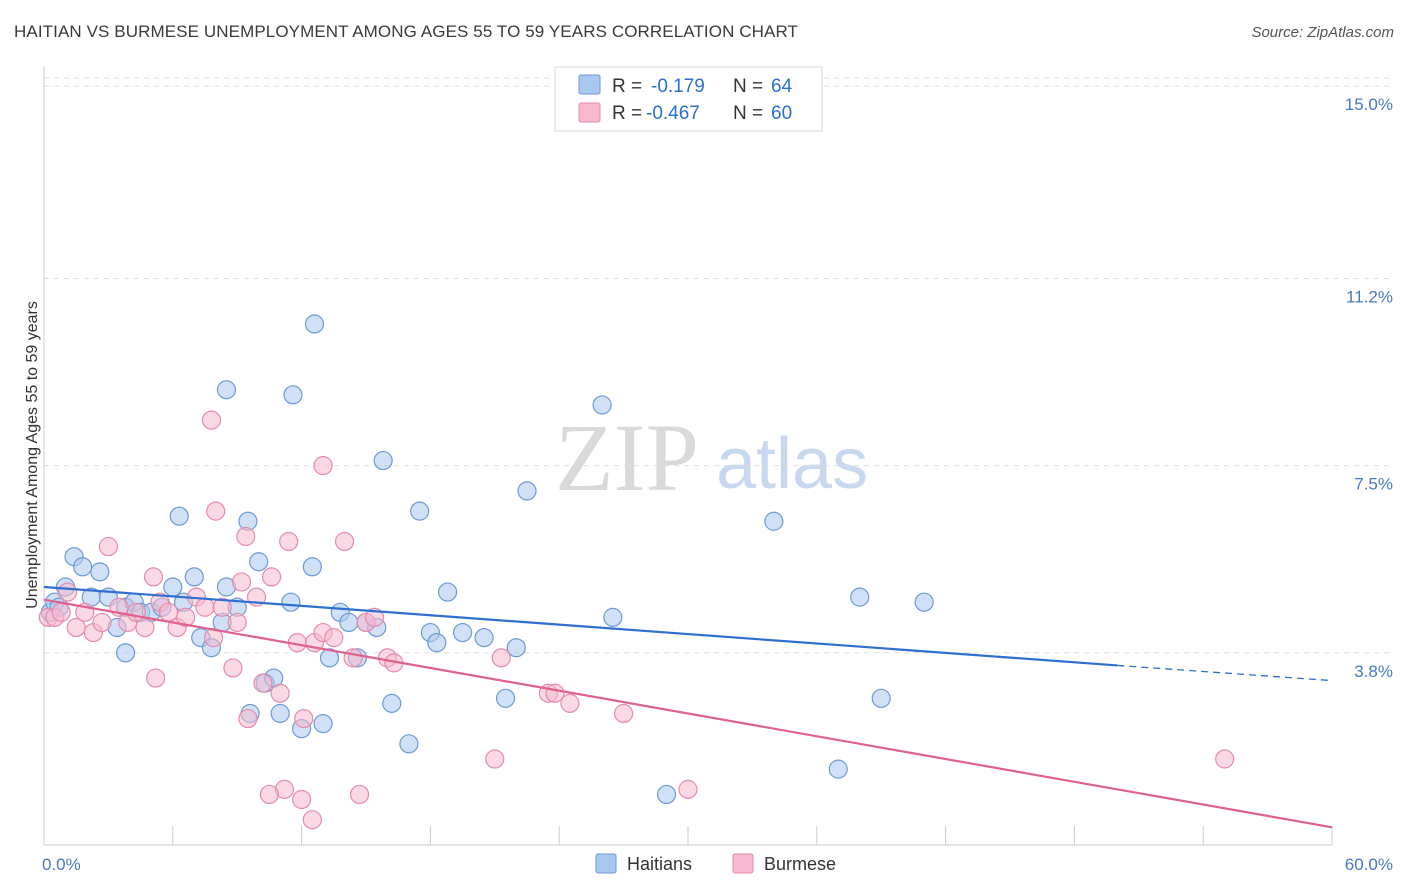 This screenshot has height=892, width=1406. I want to click on legend-n-value-burmese: 60, so click(781, 113).